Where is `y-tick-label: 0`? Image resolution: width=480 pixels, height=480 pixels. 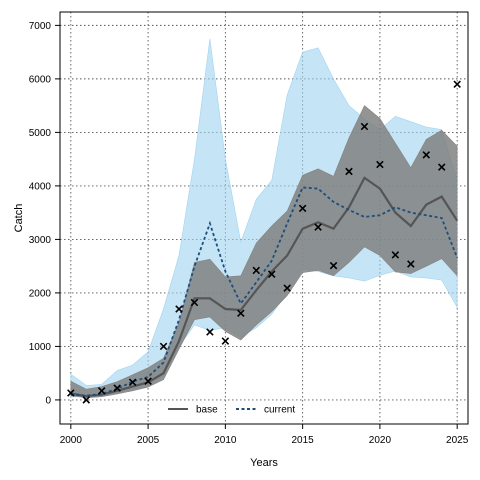
y-tick-label: 0 is located at coordinates (48, 400).